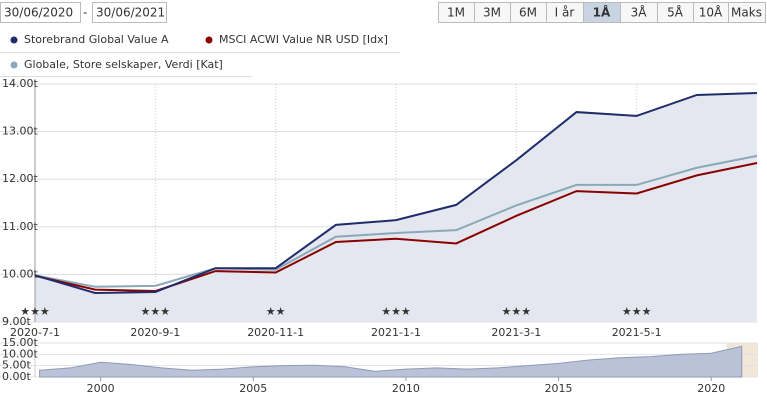 This screenshot has width=767, height=414. What do you see at coordinates (20, 342) in the screenshot?
I see `navigator-y-tick-label: 15.00t` at bounding box center [20, 342].